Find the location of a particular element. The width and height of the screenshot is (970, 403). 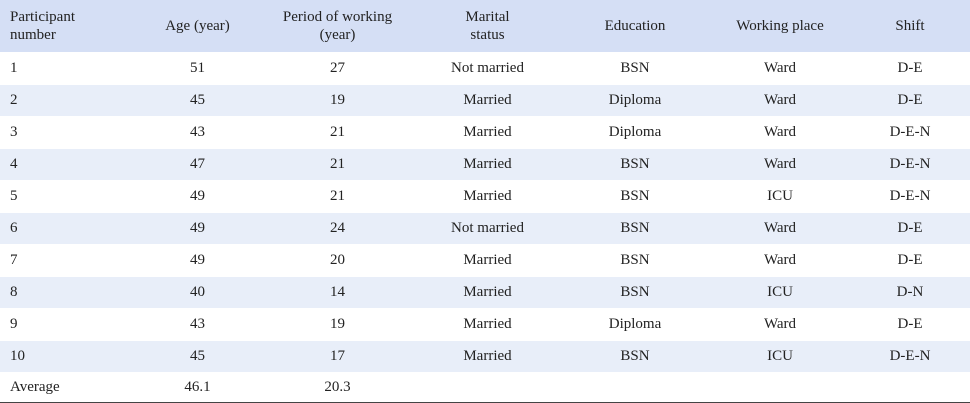

data-row: 1 51 27 Not married BSN Ward D-E is located at coordinates (485, 68).